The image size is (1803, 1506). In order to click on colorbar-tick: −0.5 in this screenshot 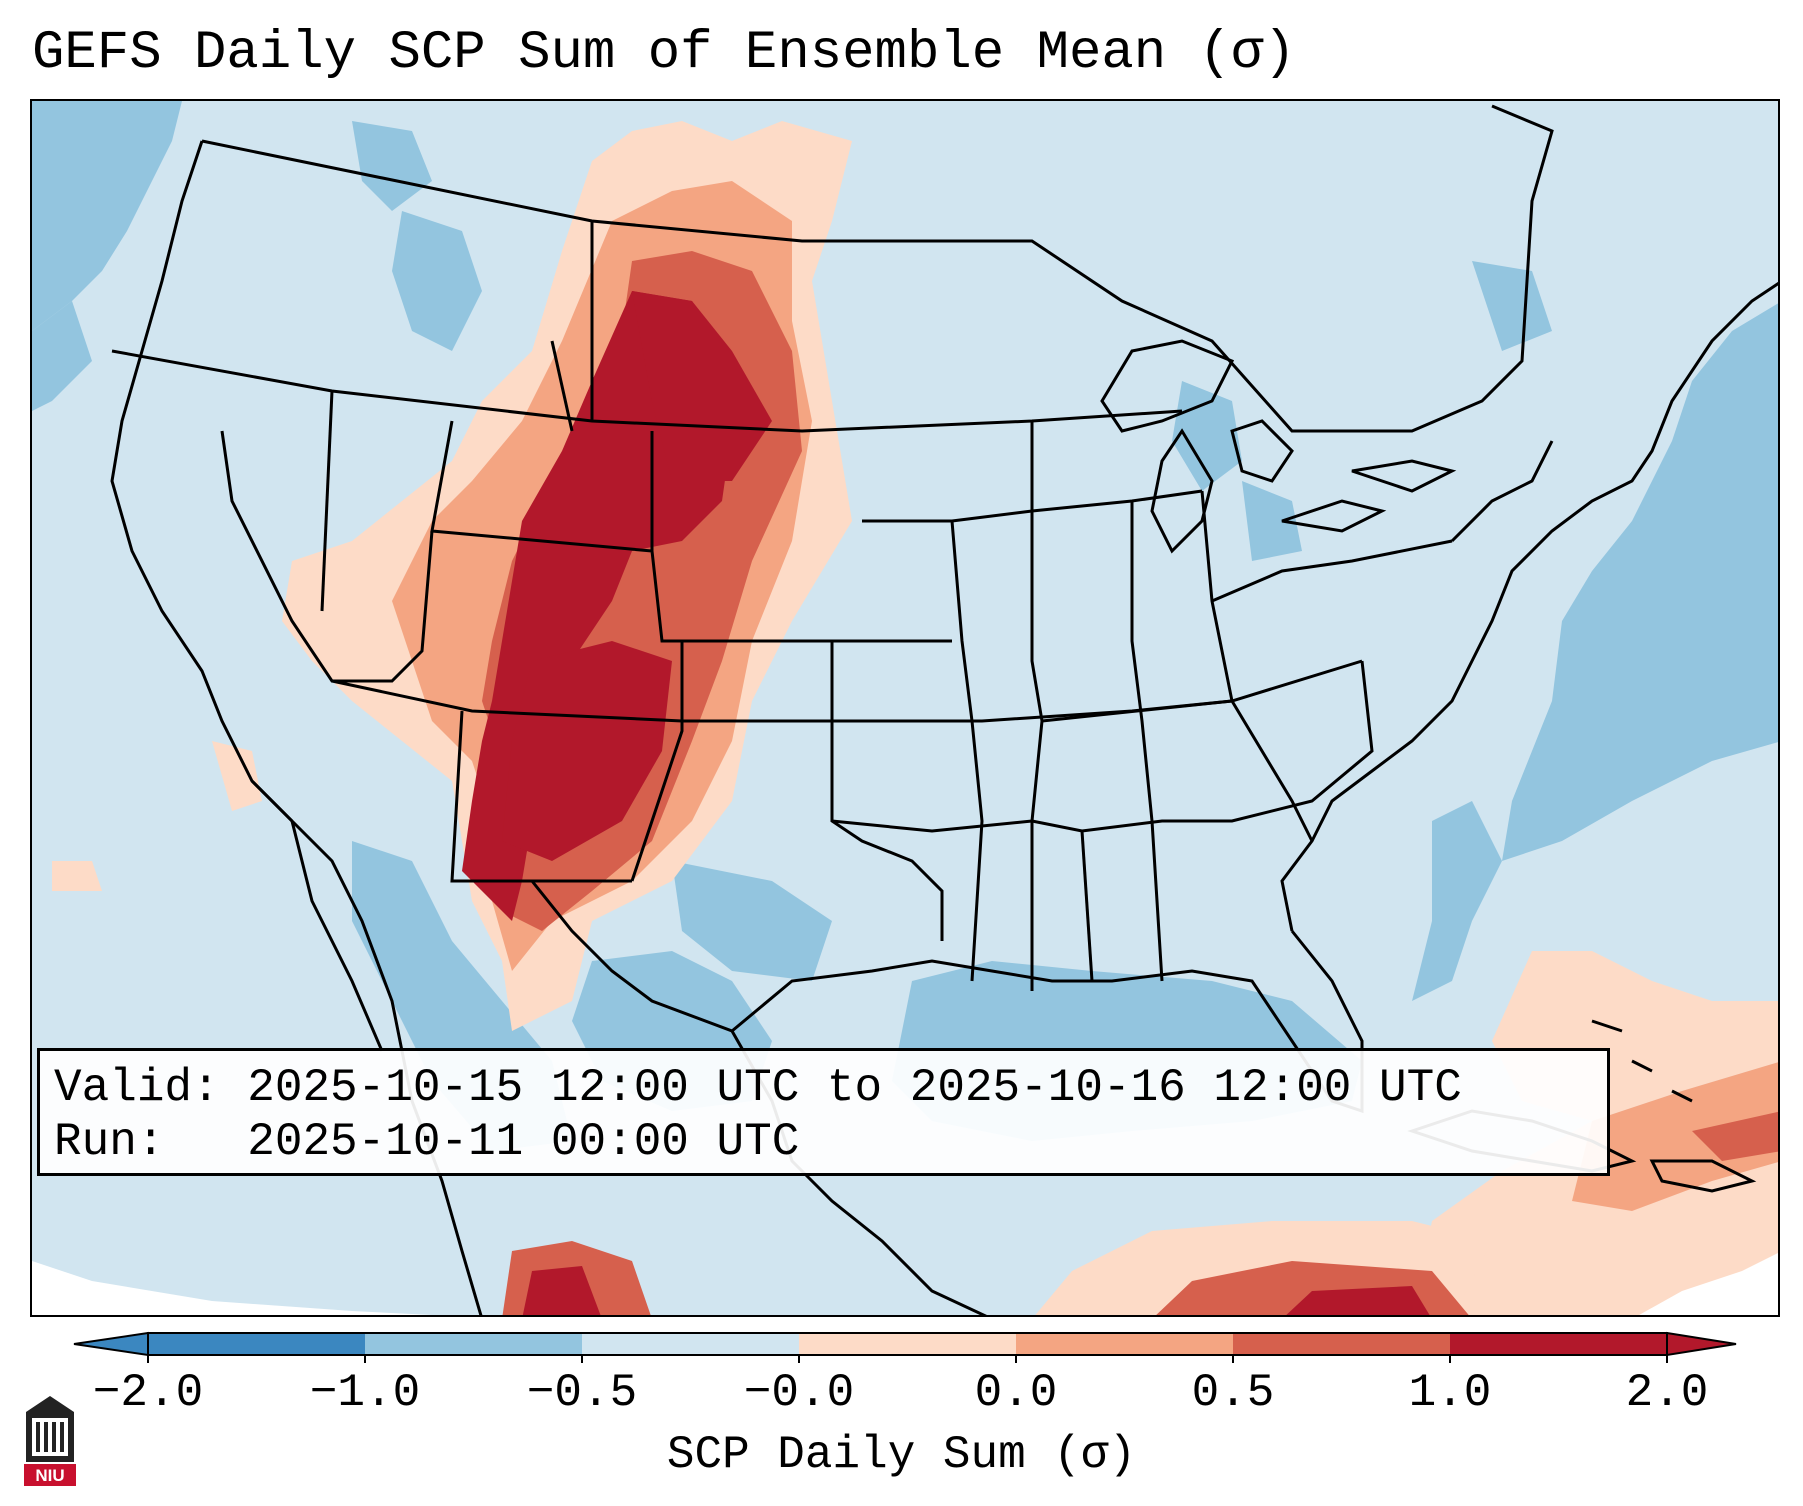, I will do `click(582, 1393)`.